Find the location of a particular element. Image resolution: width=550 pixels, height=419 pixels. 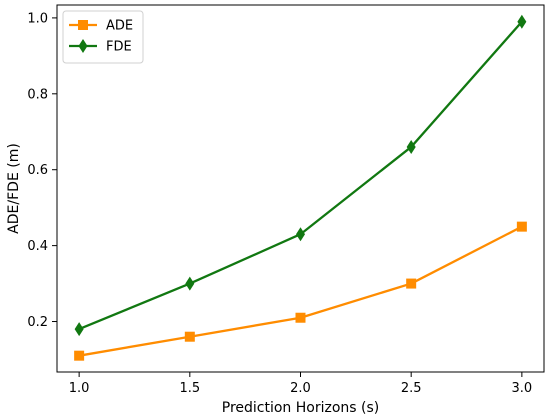

x-axis-ticks: 1.0 1.5 2.0 2.5 3.0 is located at coordinates (300, 384).